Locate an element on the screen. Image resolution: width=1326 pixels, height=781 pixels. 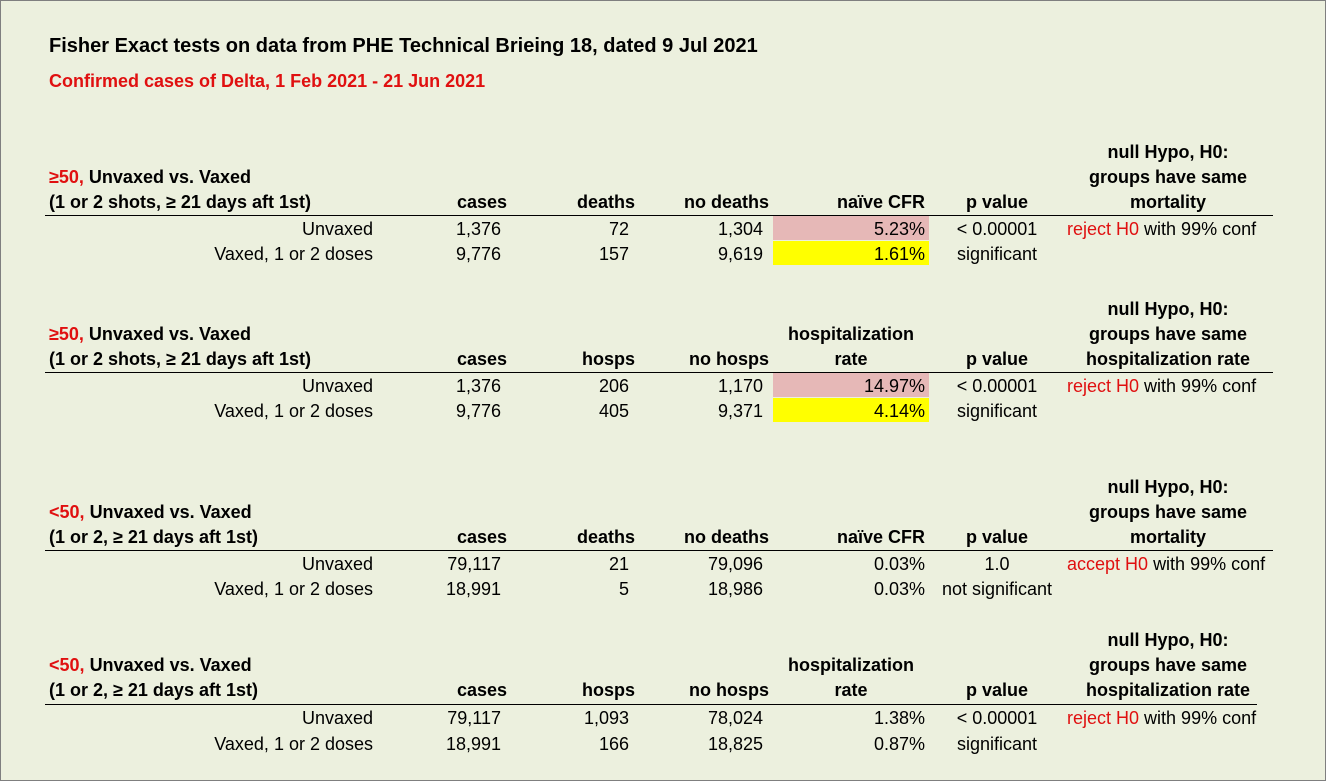
decision-label: accept H0 is located at coordinates (1108, 564).